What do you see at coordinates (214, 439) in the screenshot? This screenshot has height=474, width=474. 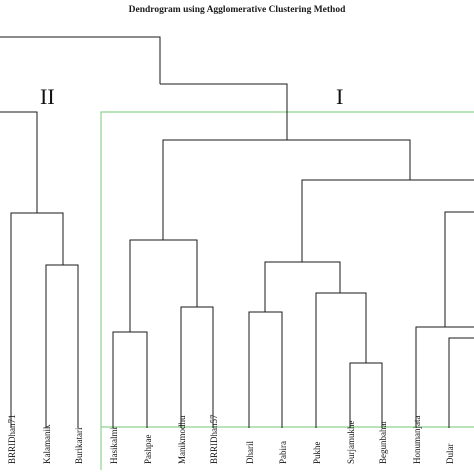 I see `leaf-label-brridhan57: BRRIDhan57` at bounding box center [214, 439].